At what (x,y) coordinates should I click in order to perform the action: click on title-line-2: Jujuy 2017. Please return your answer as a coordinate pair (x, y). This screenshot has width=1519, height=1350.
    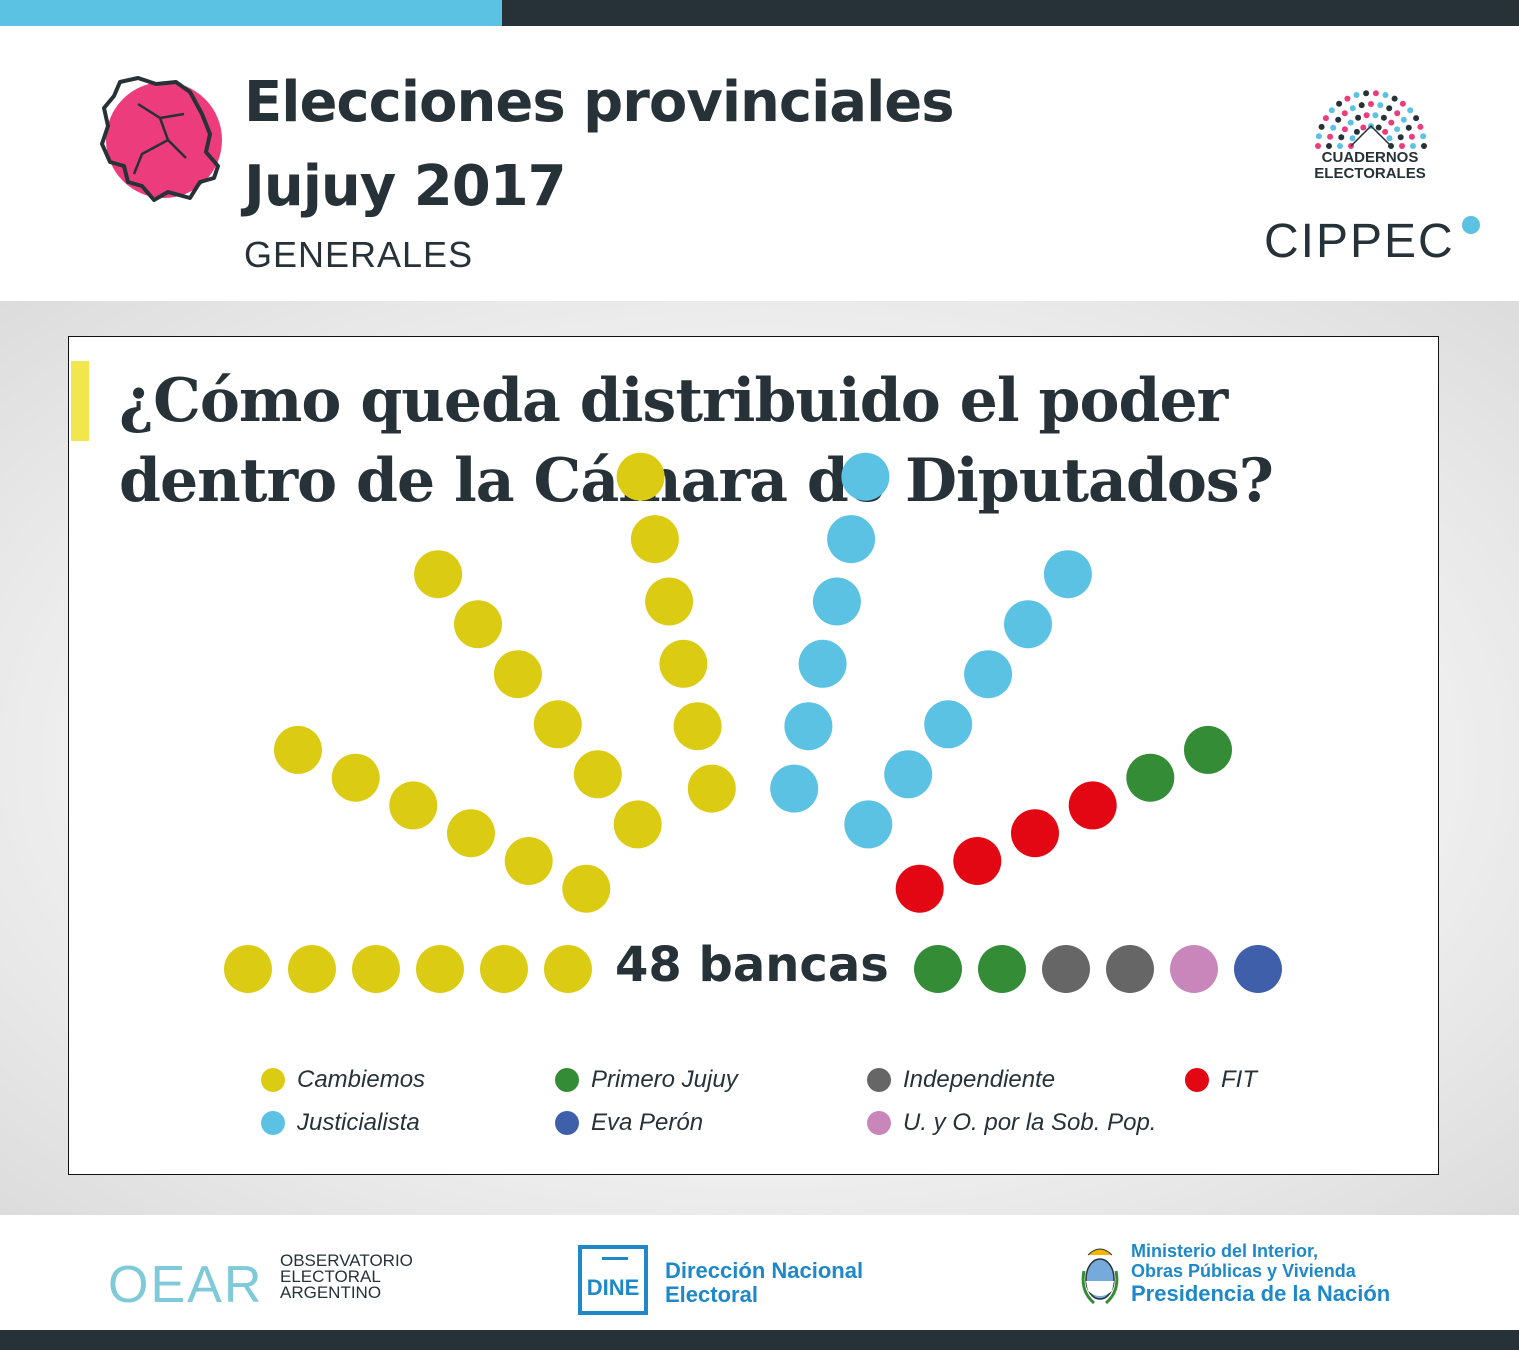
    Looking at the image, I should click on (405, 186).